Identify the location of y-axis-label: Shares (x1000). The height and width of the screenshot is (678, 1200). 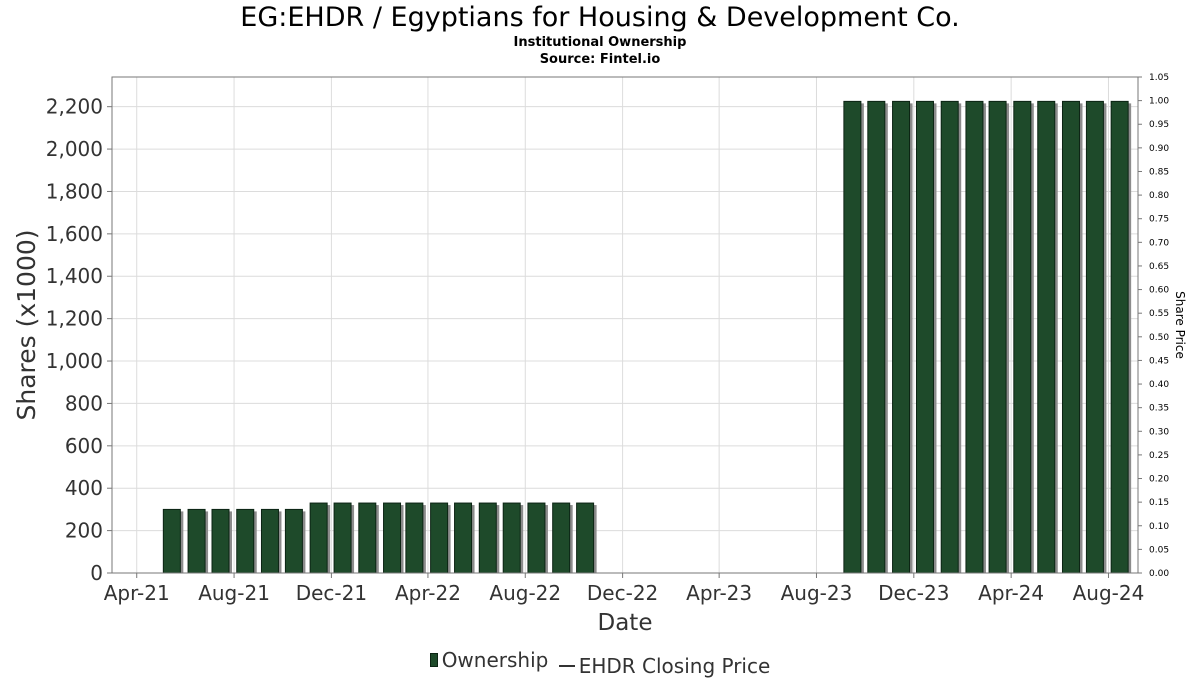
(26, 324).